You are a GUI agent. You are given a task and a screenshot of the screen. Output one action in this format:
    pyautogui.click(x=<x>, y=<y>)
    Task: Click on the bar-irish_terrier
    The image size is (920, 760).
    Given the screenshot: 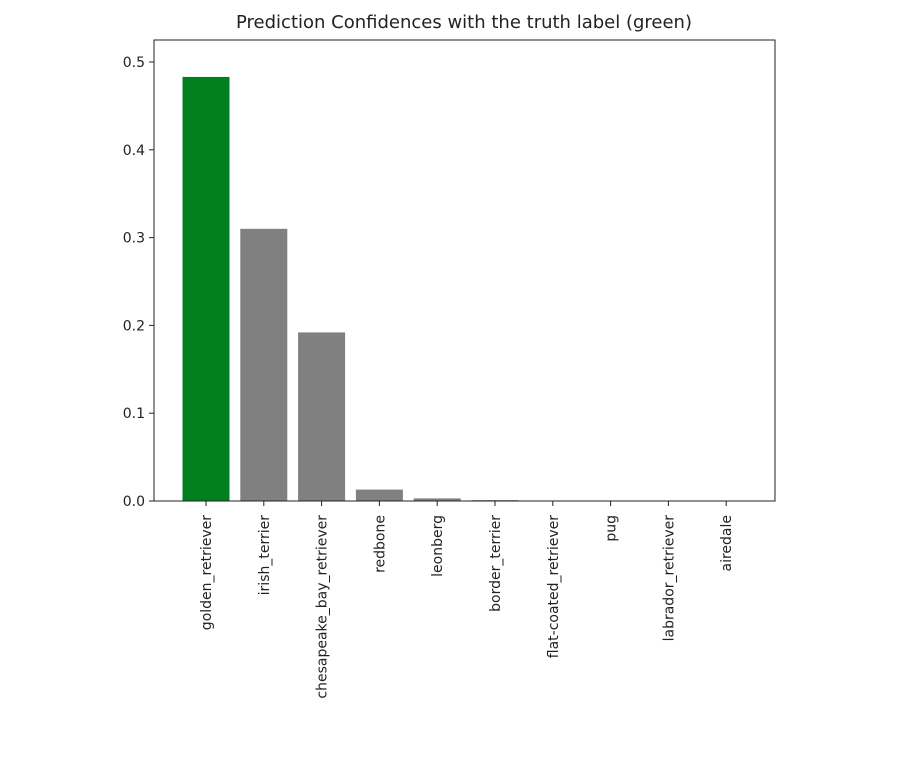 What is the action you would take?
    pyautogui.click(x=264, y=364)
    